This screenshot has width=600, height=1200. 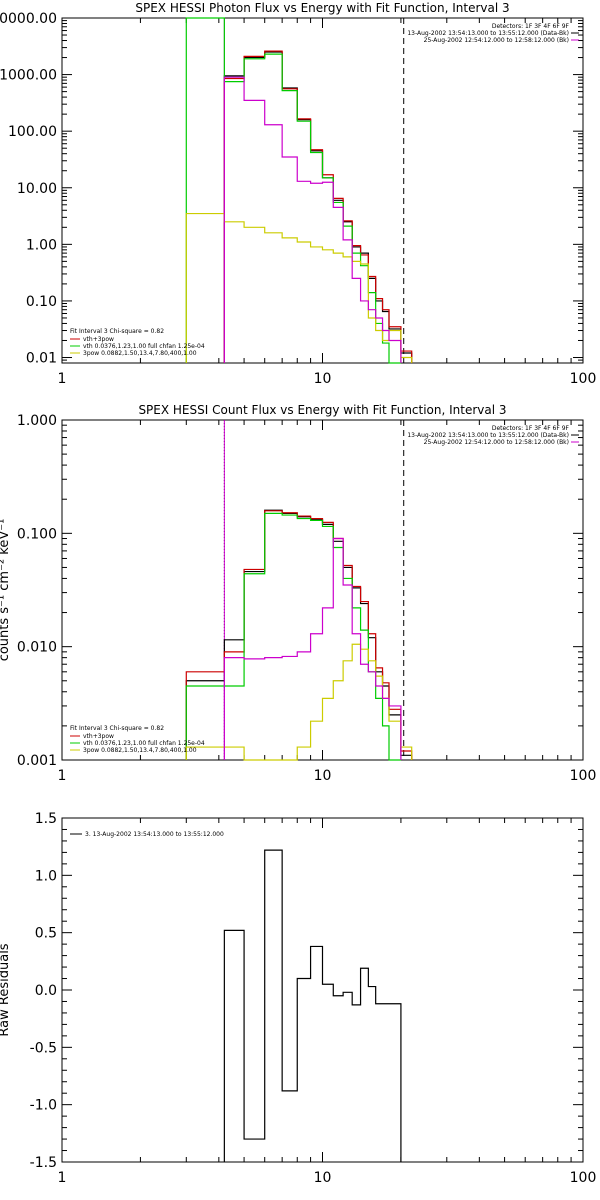 I want to click on y-tick-label: 10.00, so click(x=37, y=189).